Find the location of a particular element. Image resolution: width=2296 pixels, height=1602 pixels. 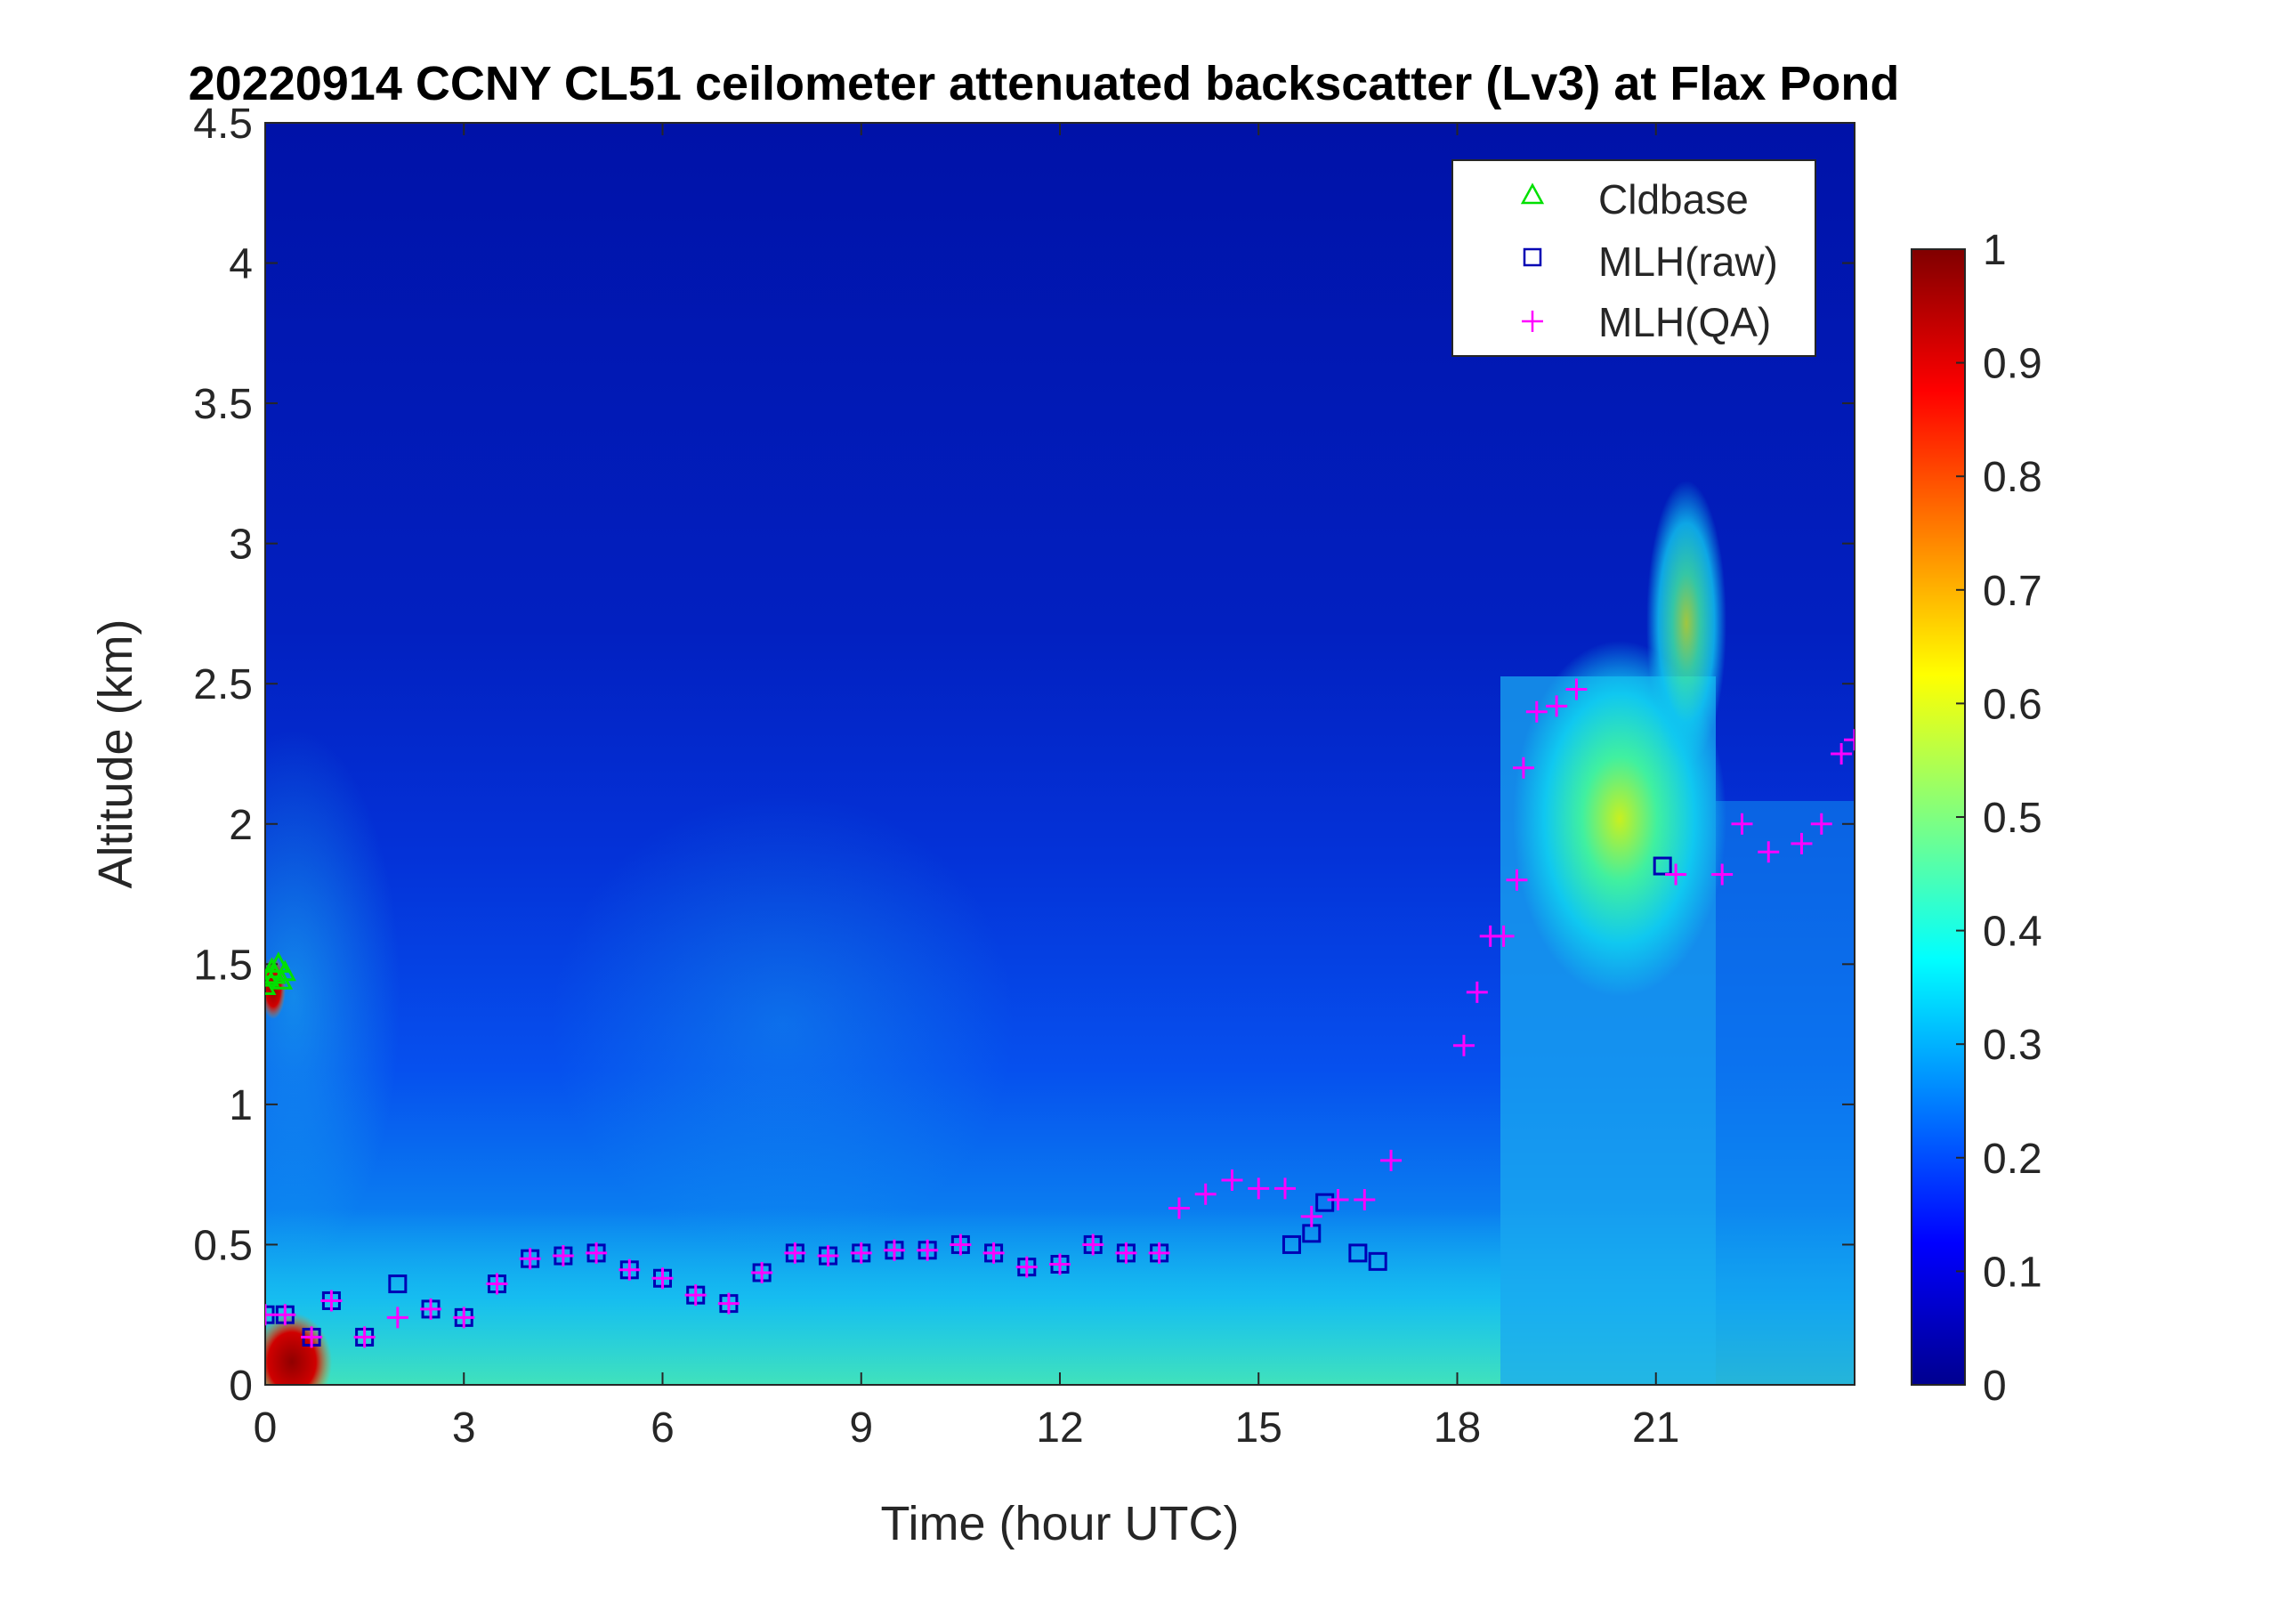

heatmap-glow-left is located at coordinates (332, 997).